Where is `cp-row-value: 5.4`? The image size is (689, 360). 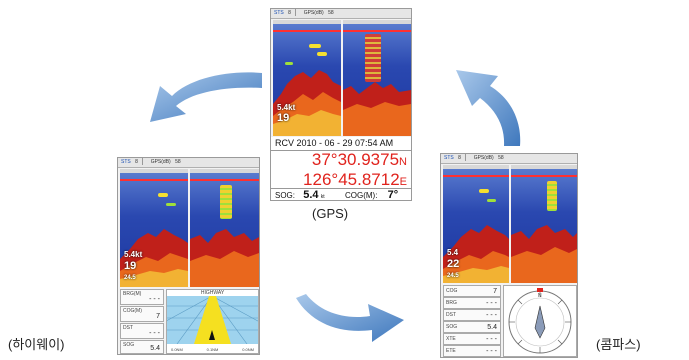 cp-row-value: 5.4 is located at coordinates (492, 327).